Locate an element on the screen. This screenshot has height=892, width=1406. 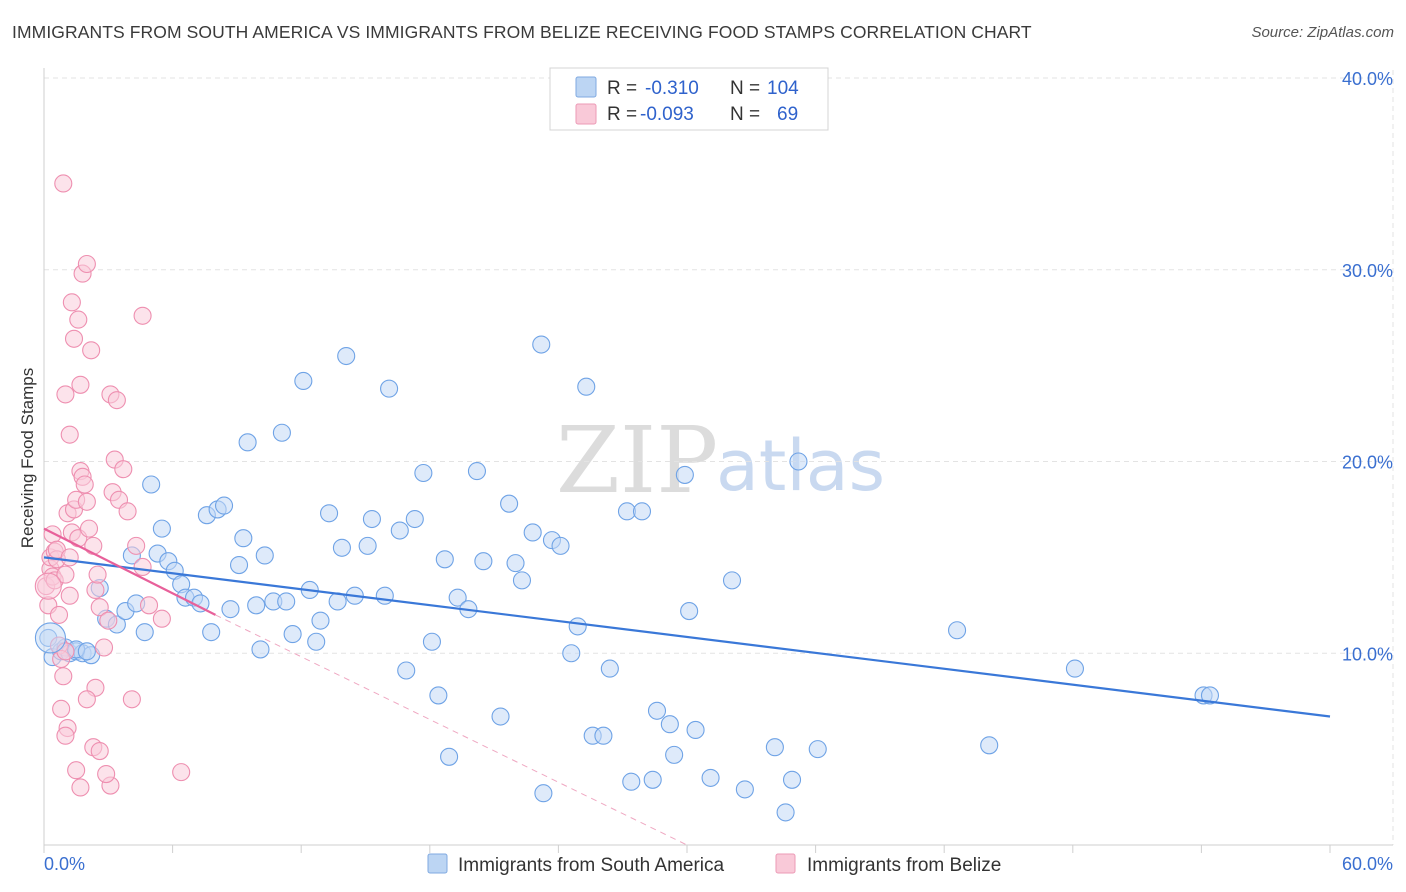
legend-r-label-1: R = is located at coordinates (622, 88).